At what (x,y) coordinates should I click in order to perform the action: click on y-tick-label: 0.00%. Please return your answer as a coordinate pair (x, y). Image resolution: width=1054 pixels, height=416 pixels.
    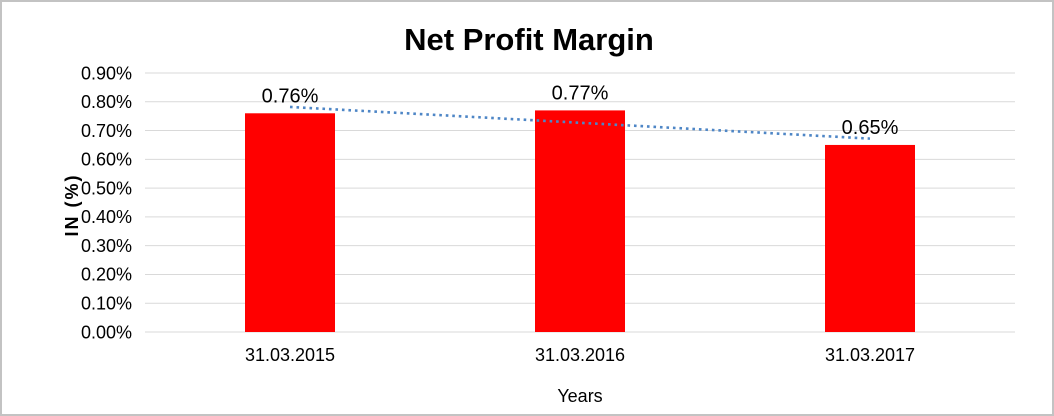
    Looking at the image, I should click on (106, 332).